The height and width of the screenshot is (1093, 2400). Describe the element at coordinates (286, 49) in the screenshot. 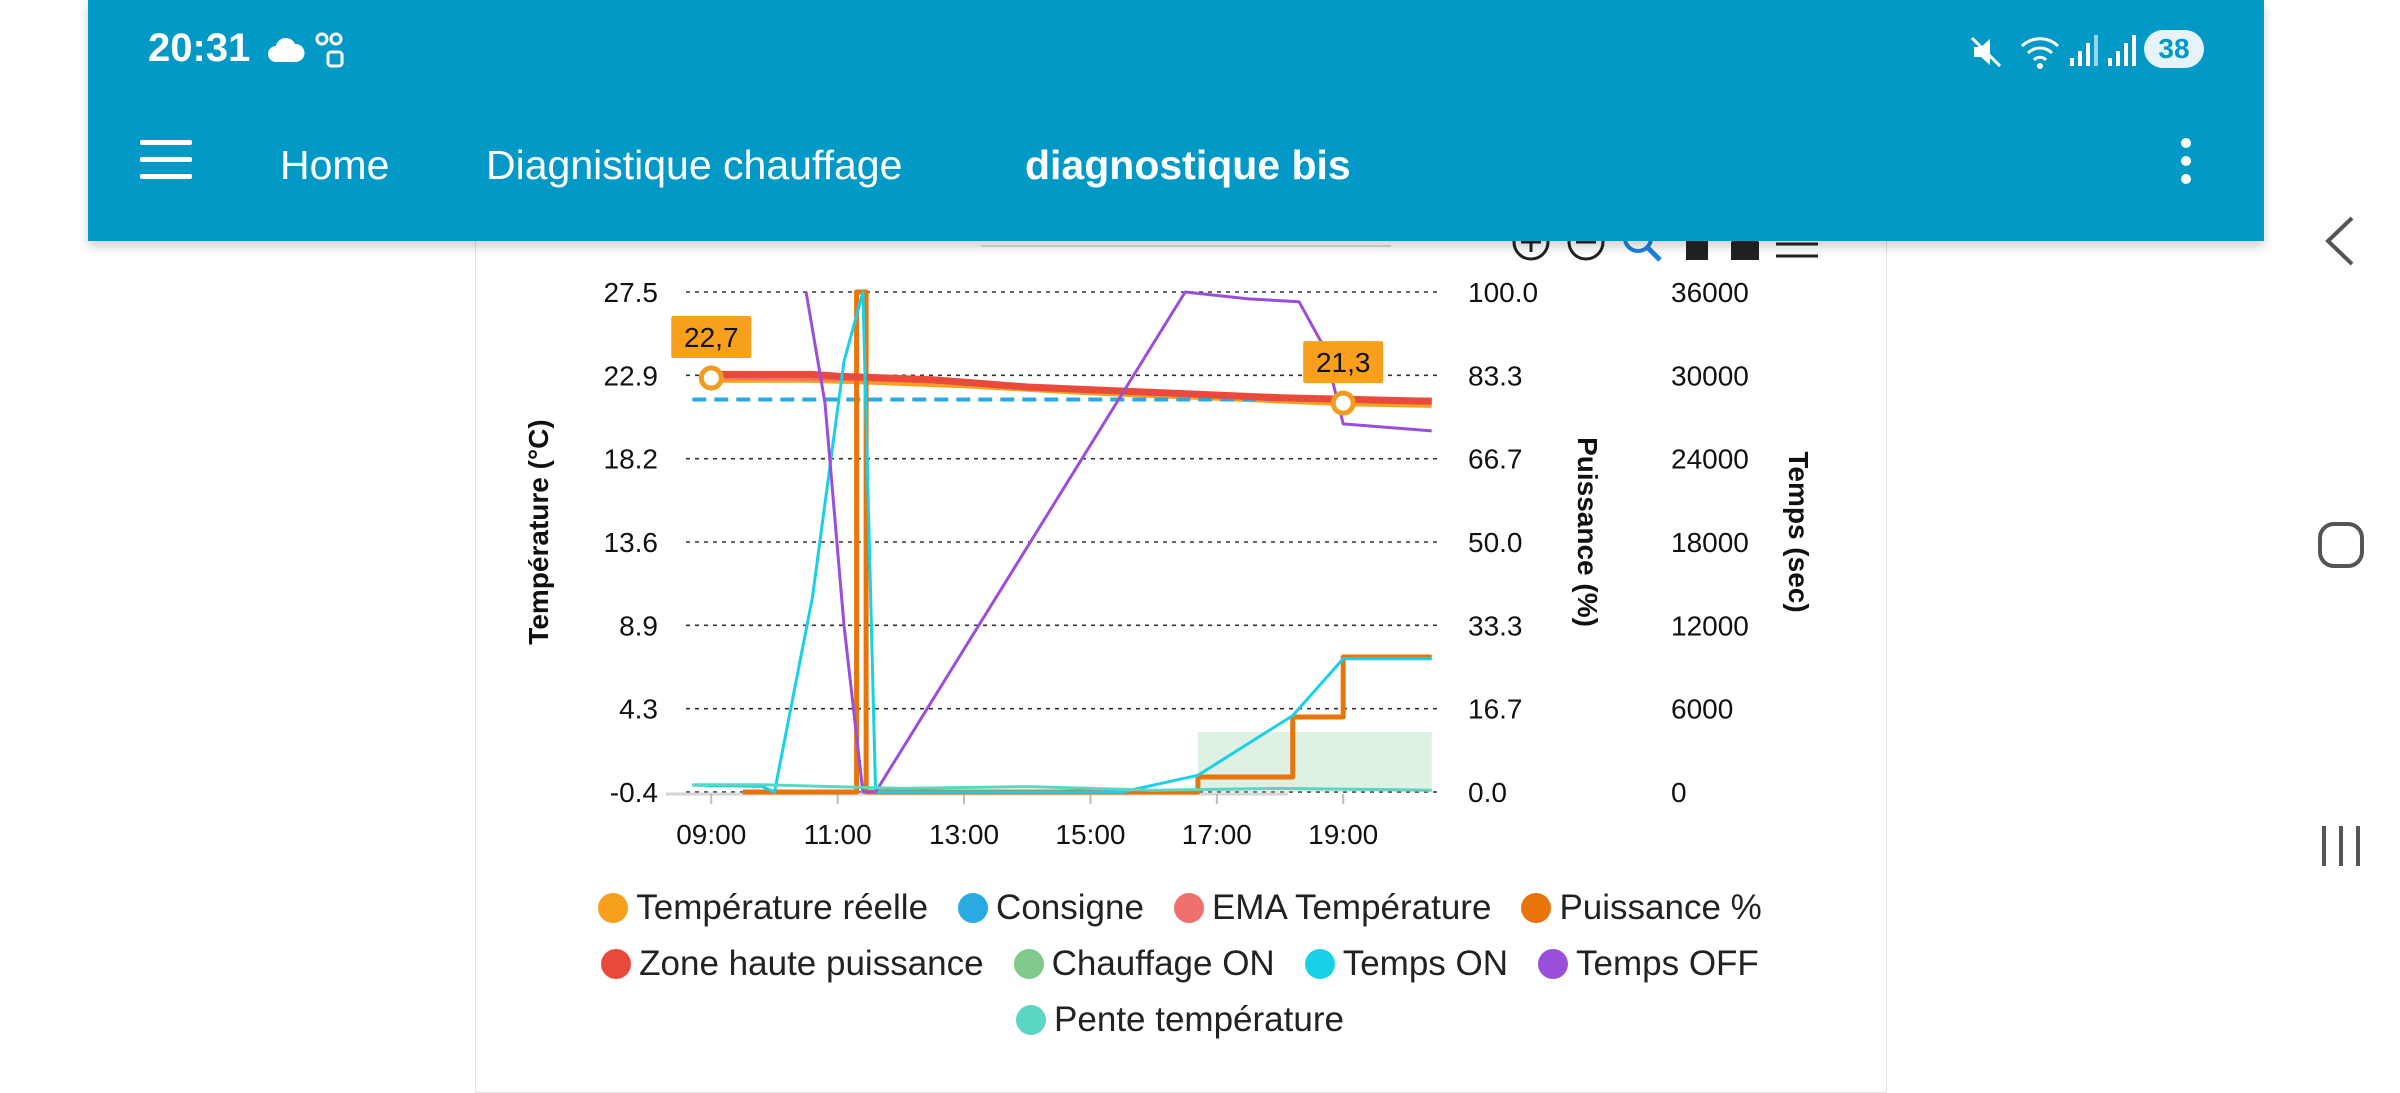

I see `cloud-icon` at that location.